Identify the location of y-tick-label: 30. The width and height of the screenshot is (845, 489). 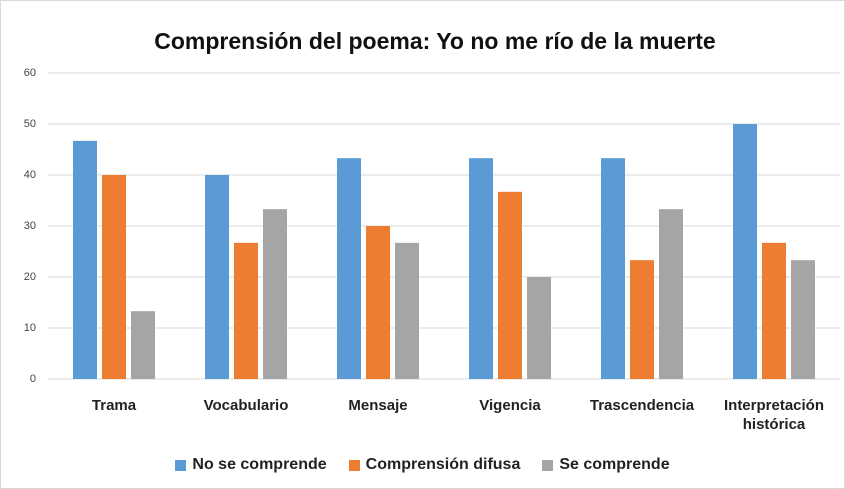
(30, 226).